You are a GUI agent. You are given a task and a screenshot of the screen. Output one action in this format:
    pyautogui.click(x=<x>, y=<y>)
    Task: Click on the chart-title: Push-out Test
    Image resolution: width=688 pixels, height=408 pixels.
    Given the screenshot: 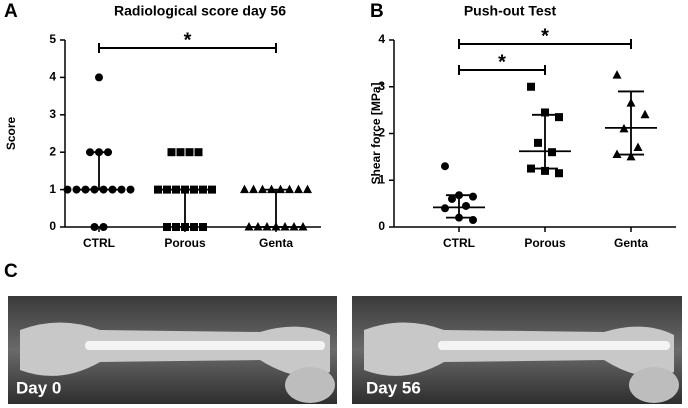 What is the action you would take?
    pyautogui.click(x=510, y=11)
    